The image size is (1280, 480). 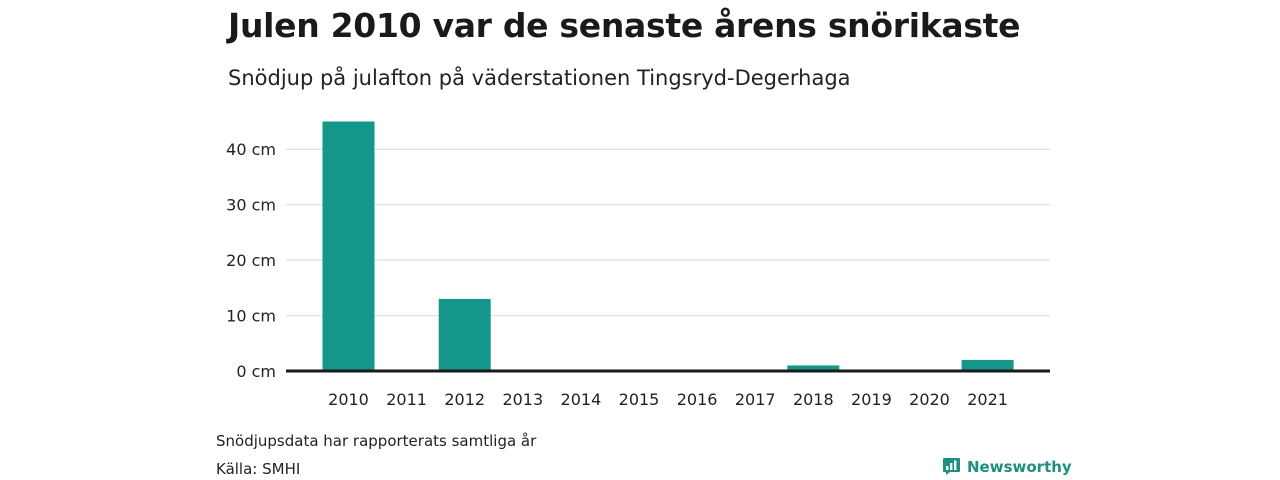 What do you see at coordinates (251, 149) in the screenshot?
I see `y-tick-label: 40 cm` at bounding box center [251, 149].